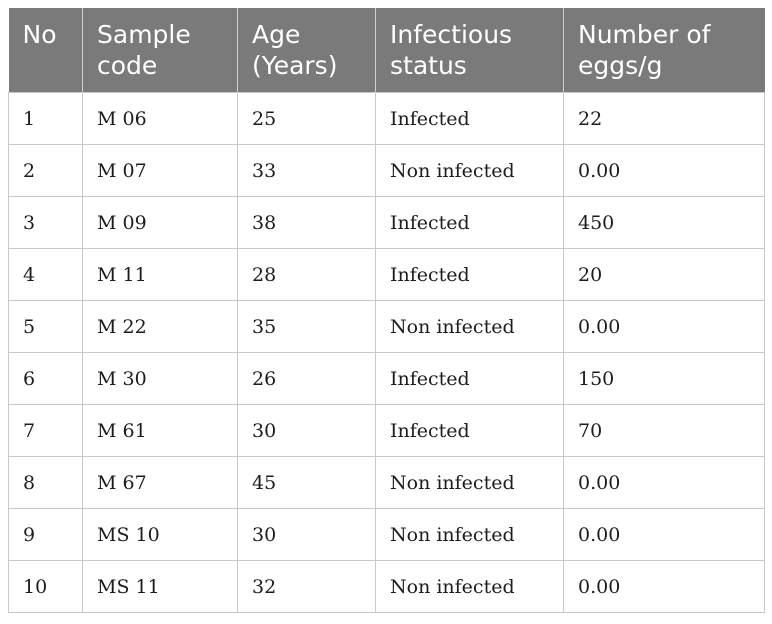  Describe the element at coordinates (45, 118) in the screenshot. I see `cell-no: 1` at that location.